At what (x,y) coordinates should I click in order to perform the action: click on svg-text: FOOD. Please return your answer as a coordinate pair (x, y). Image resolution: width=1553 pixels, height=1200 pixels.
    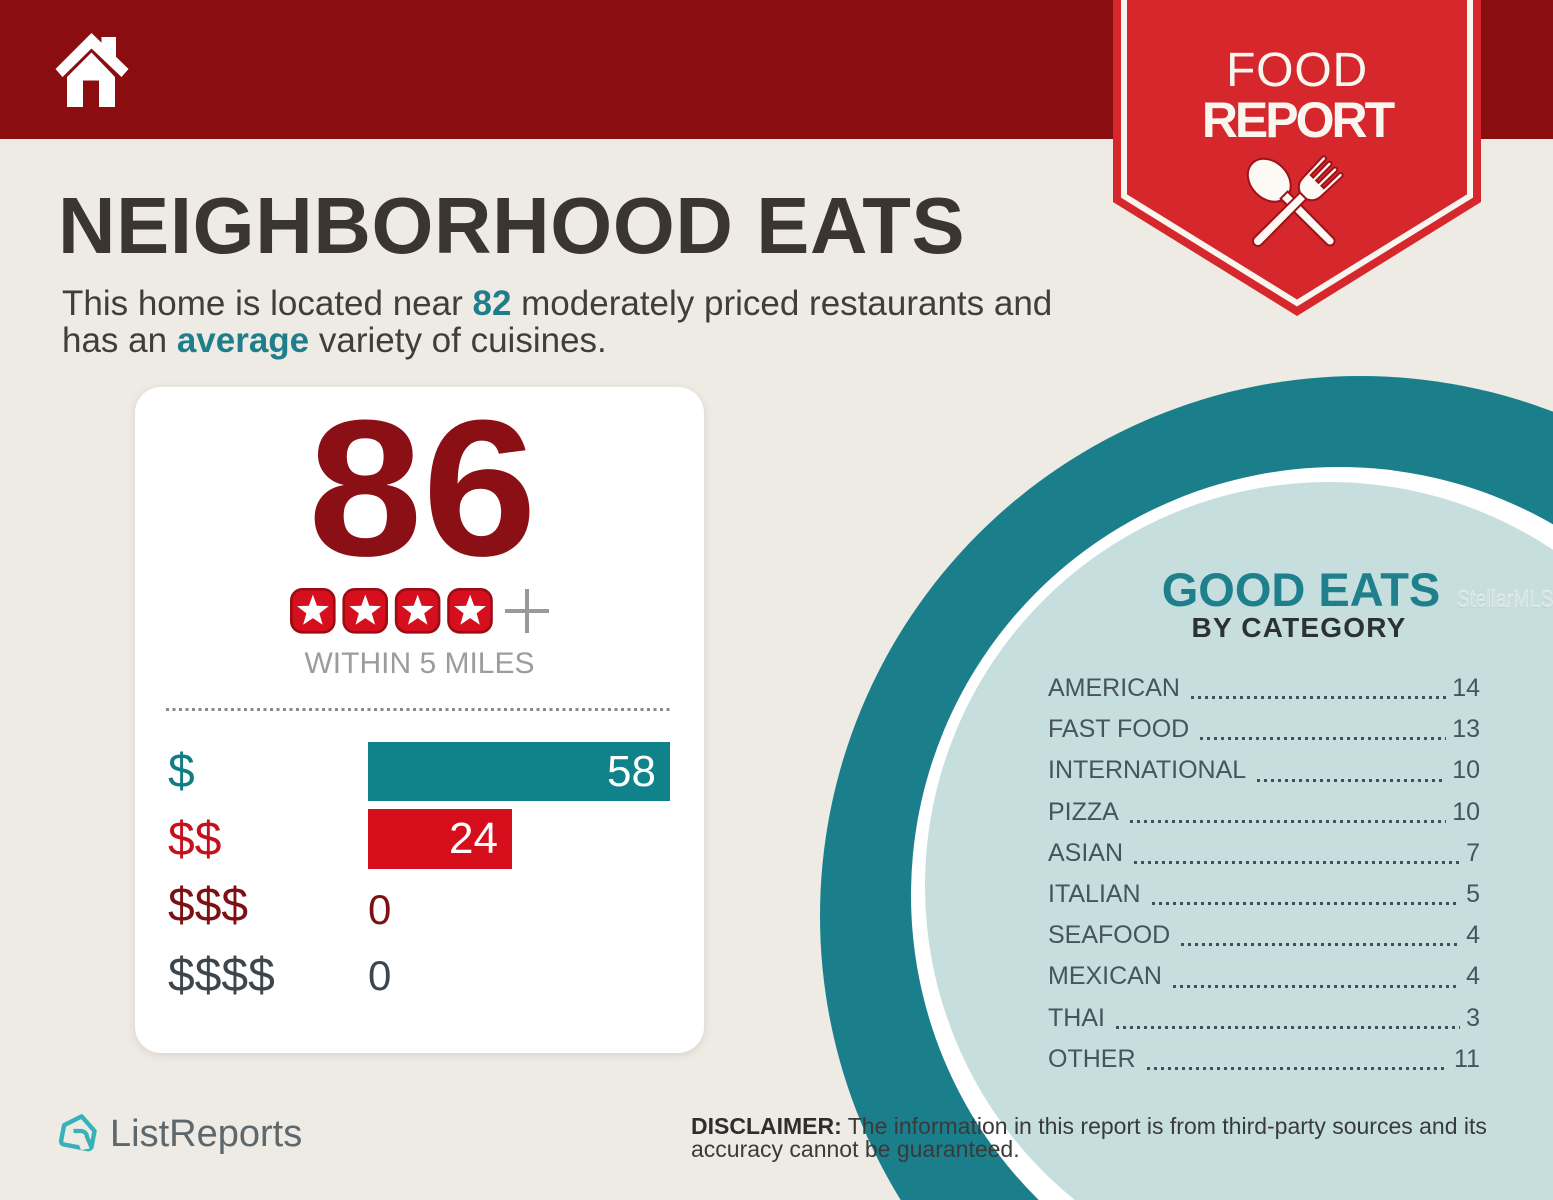
    Looking at the image, I should click on (1297, 70).